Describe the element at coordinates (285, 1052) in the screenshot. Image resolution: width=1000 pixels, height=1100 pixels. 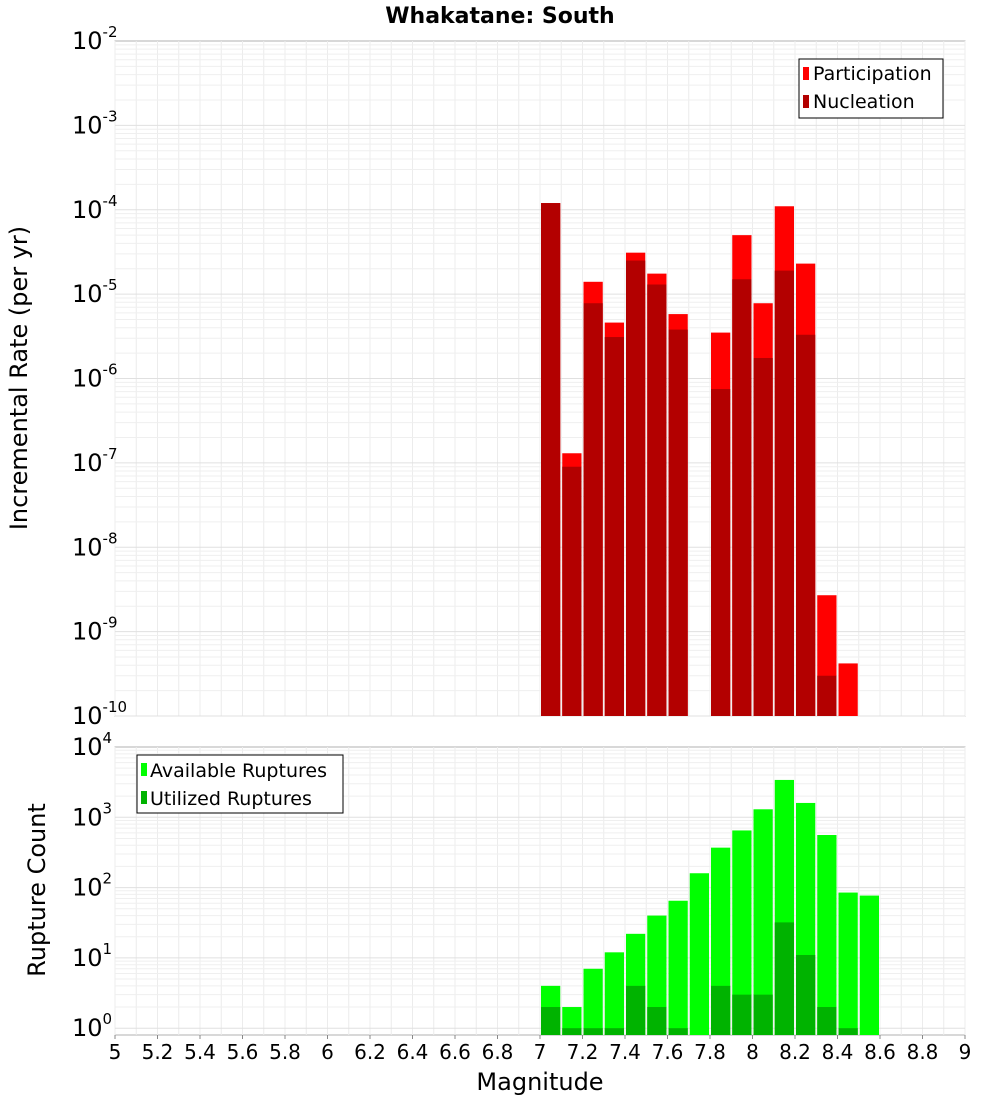
I see `x-tick-label: 5.8` at that location.